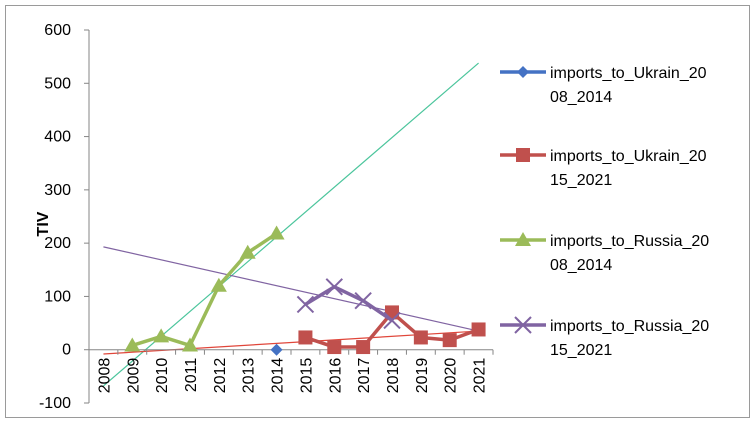 This screenshot has width=755, height=423. Describe the element at coordinates (133, 376) in the screenshot. I see `x-tick-label: 2009` at that location.